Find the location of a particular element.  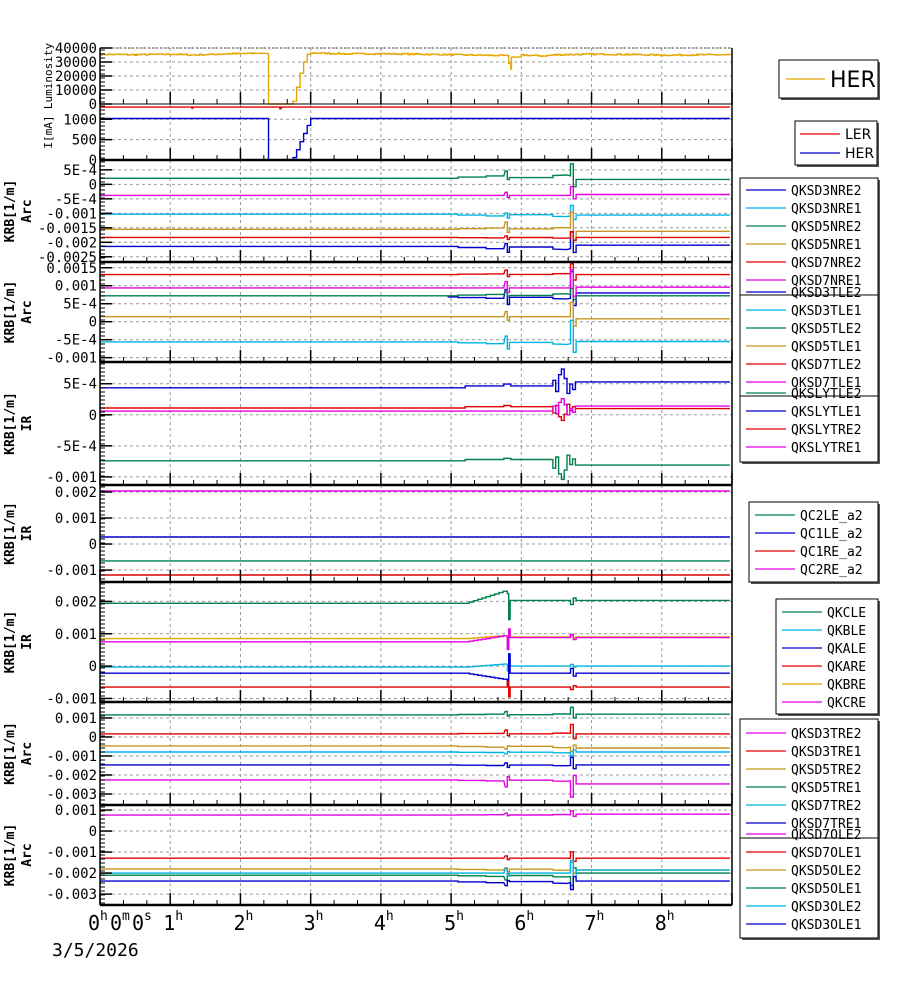

legend-label: QKSD5TRE2 is located at coordinates (826, 770).